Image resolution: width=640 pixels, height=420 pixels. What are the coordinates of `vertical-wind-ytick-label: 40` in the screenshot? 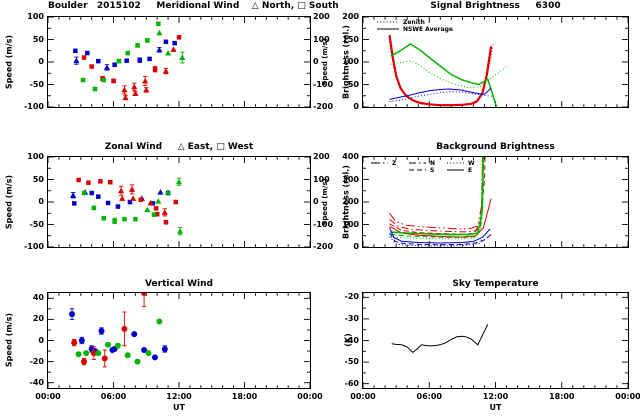 It's located at (38, 298).